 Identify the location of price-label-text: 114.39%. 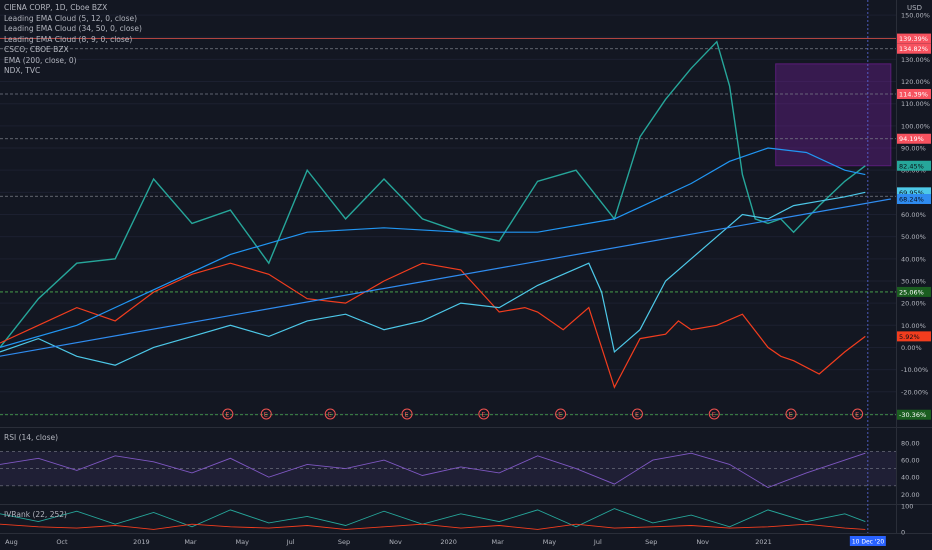
(913, 94).